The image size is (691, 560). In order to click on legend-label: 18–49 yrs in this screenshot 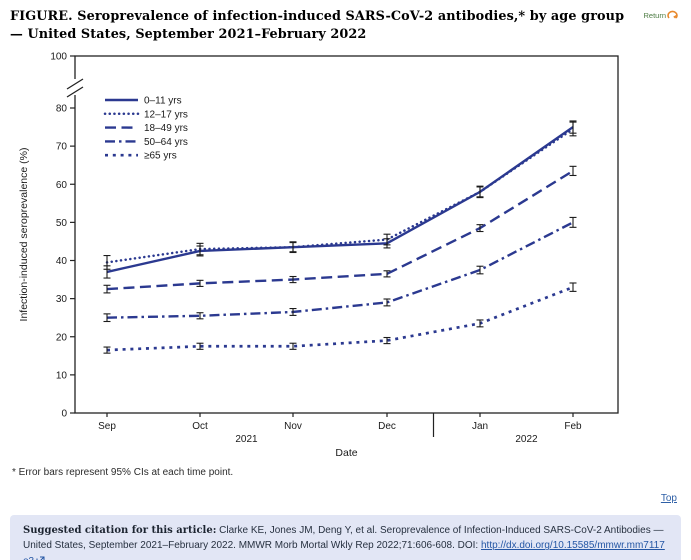, I will do `click(166, 128)`.